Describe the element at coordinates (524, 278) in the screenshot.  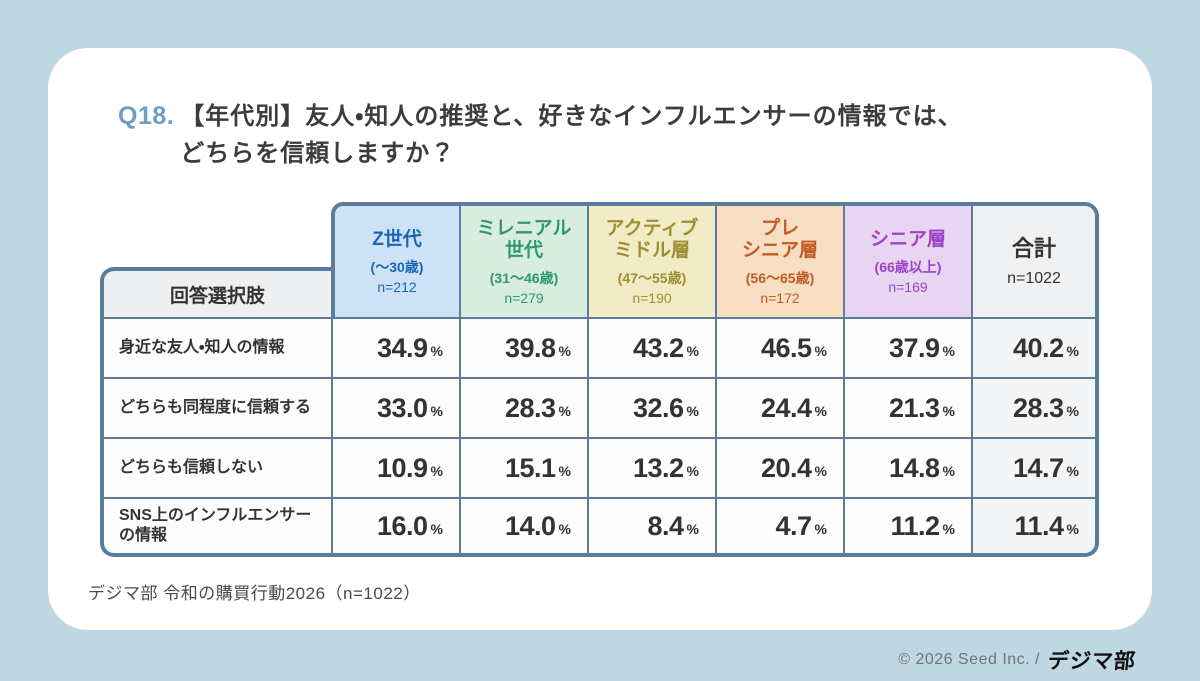
I see `column-age-range: (31～46歳)` at that location.